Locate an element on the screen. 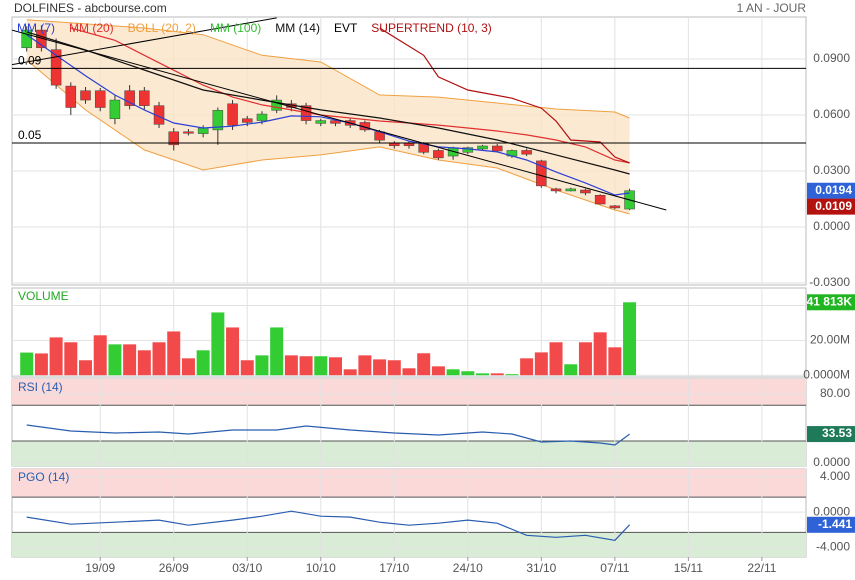 The height and width of the screenshot is (580, 855). x-tick-label: 31/10 is located at coordinates (541, 568).